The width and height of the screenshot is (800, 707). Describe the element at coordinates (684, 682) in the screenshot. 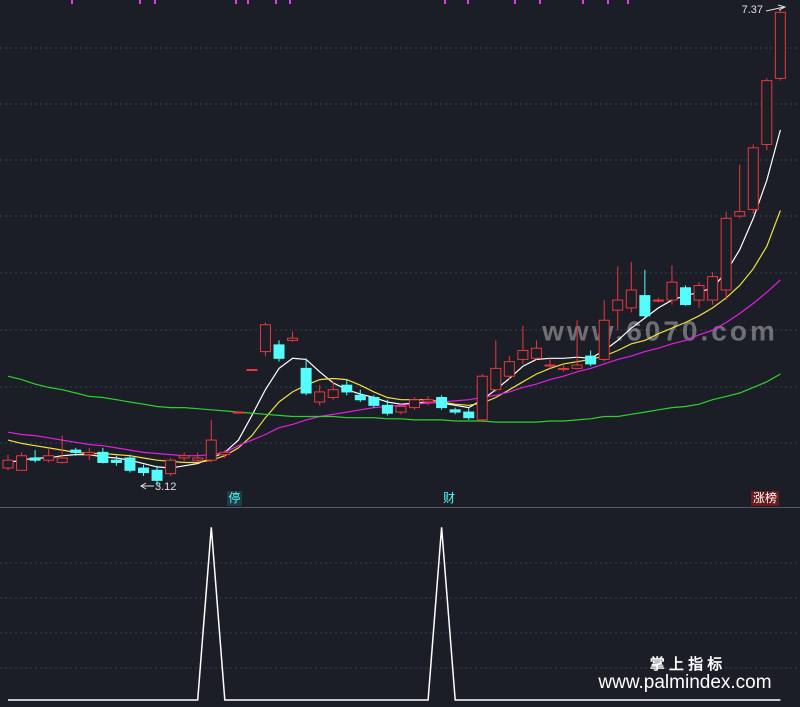

I see `watermark: www.palmindex.com` at that location.